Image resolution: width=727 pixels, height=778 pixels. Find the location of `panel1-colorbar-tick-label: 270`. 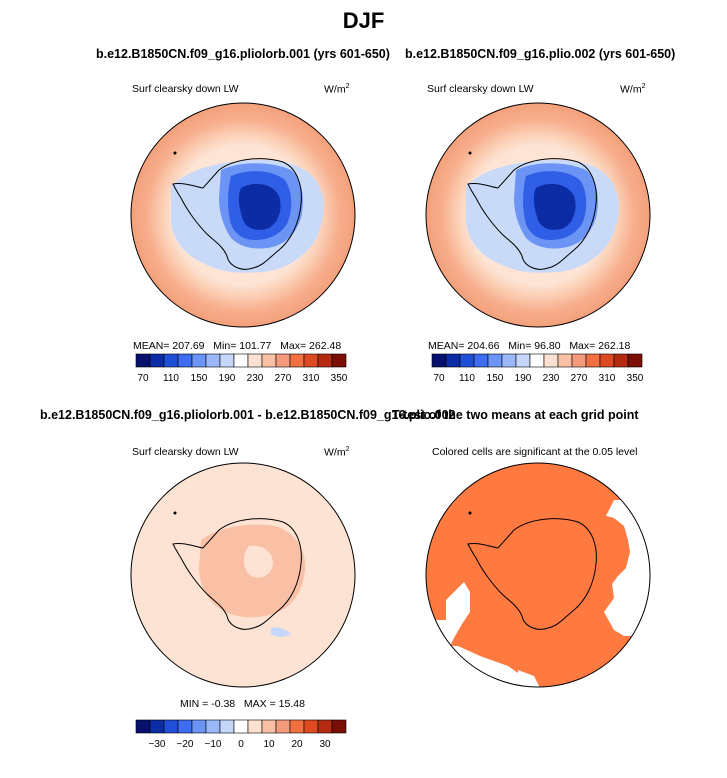

panel1-colorbar-tick-label: 270 is located at coordinates (283, 378).